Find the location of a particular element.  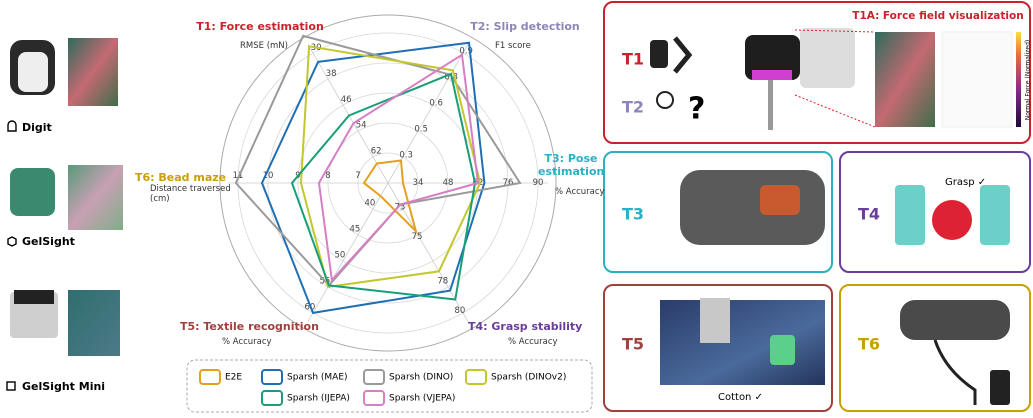

tick-label: 7 is located at coordinates (357, 176).